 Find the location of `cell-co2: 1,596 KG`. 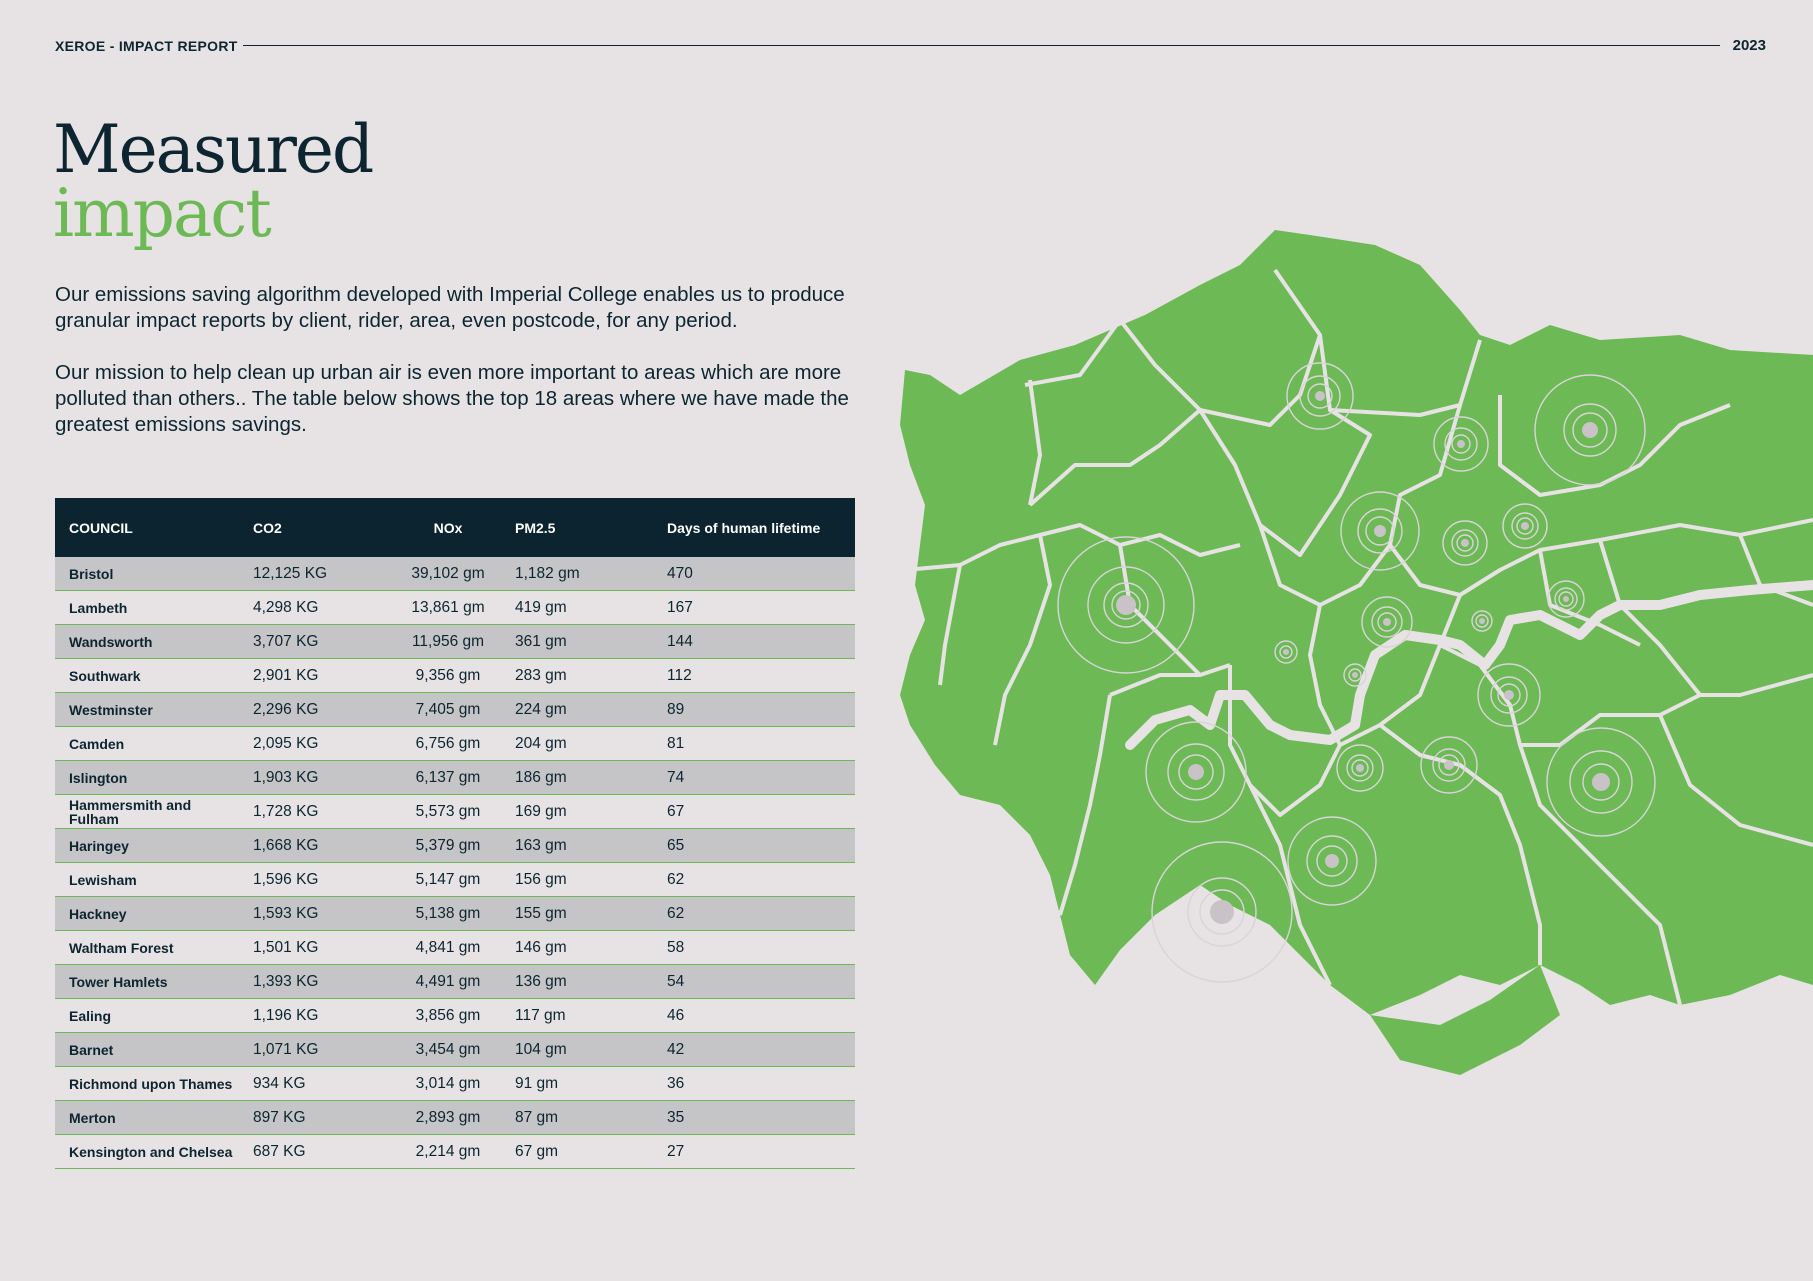

cell-co2: 1,596 KG is located at coordinates (317, 879).